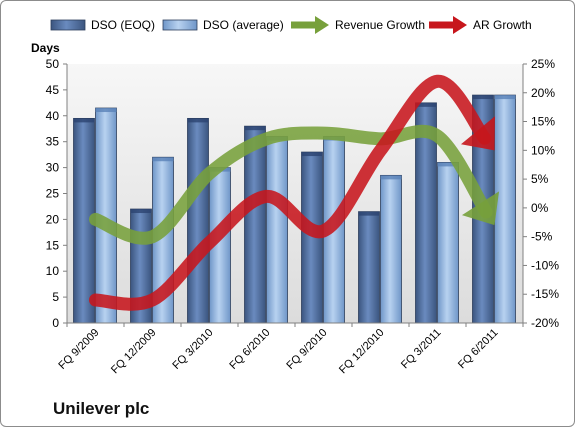  I want to click on y-axis-label: Days, so click(45, 48).